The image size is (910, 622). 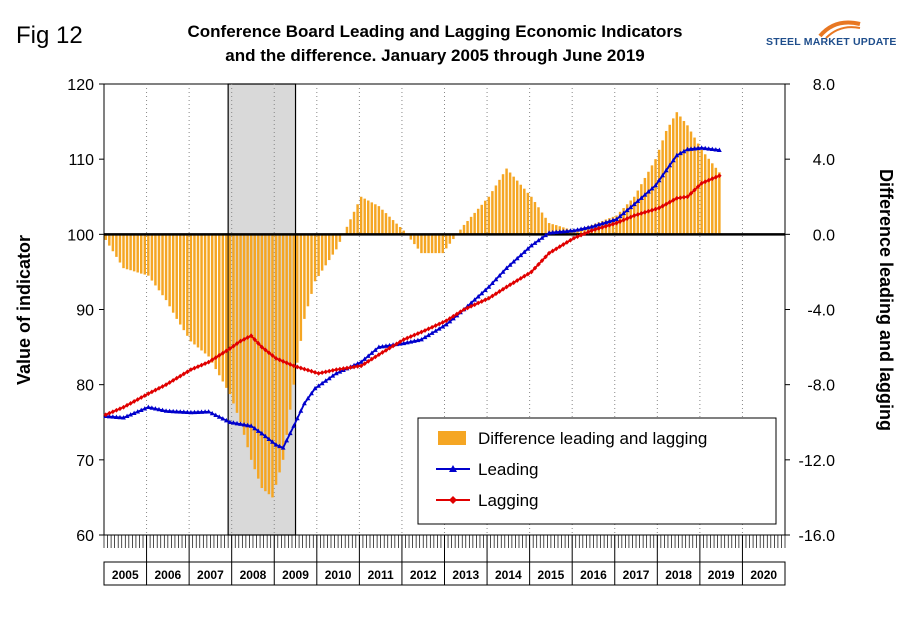 I want to click on x-year-label: 2011, so click(x=381, y=575).